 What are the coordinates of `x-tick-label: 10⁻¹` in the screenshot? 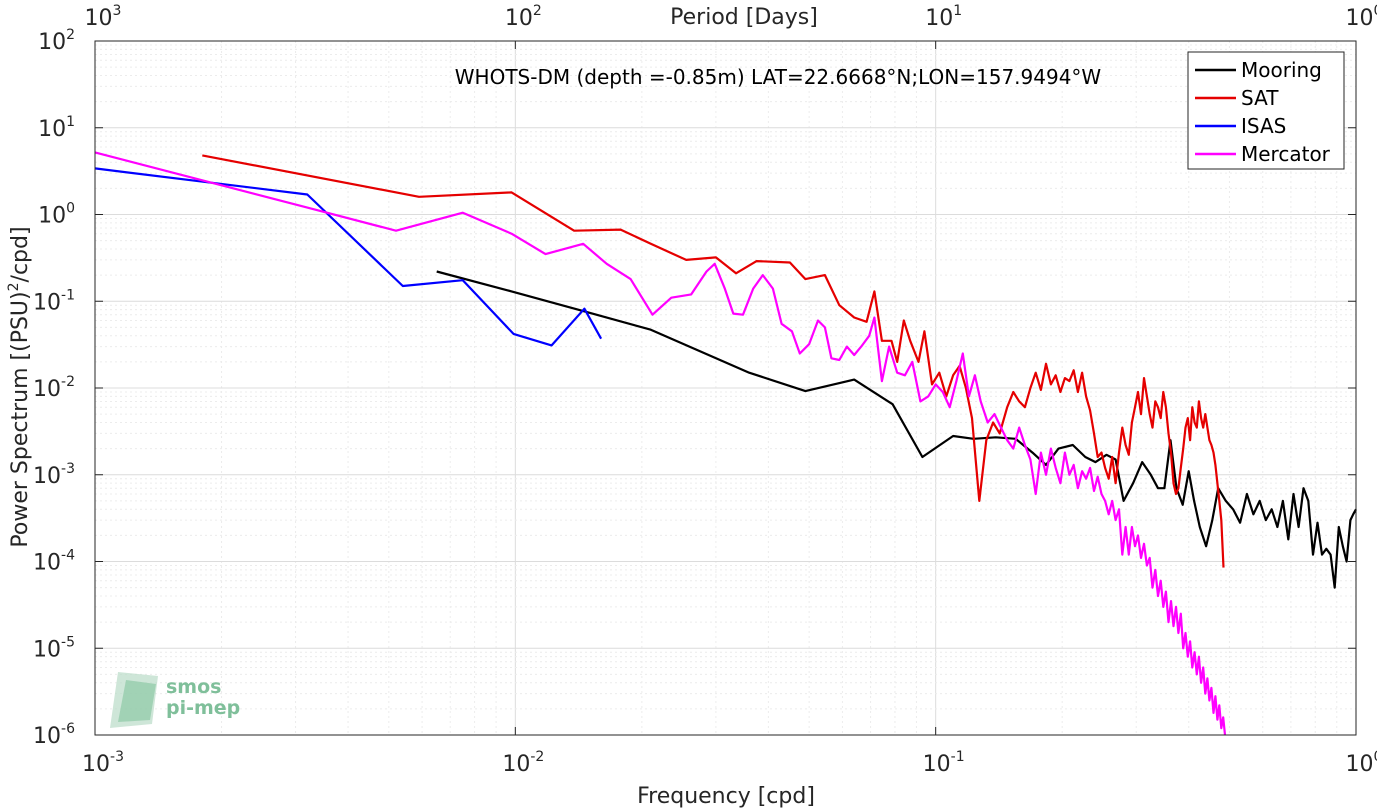 It's located at (944, 763).